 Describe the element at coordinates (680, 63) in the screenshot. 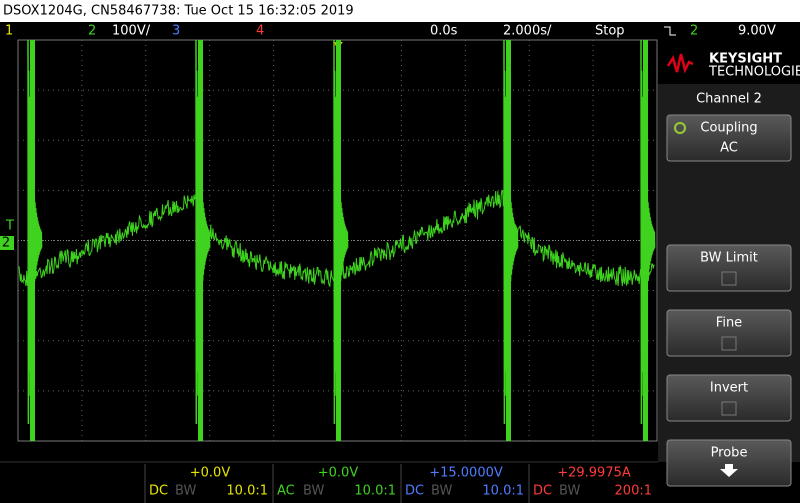

I see `logo-mark` at that location.